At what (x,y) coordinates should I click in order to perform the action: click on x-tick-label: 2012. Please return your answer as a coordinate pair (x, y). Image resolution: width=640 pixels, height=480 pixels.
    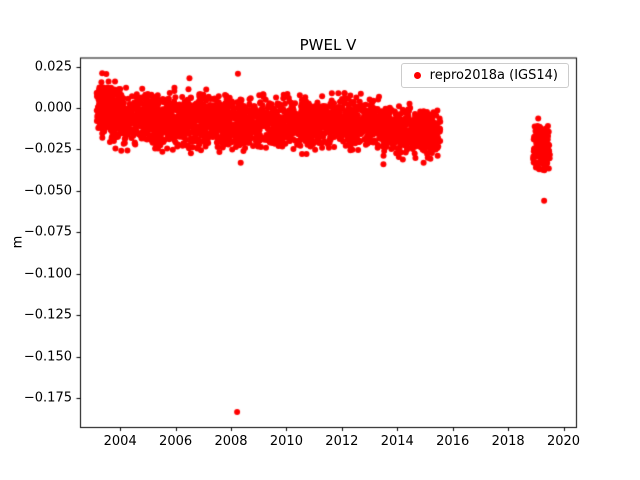
    Looking at the image, I should click on (342, 441).